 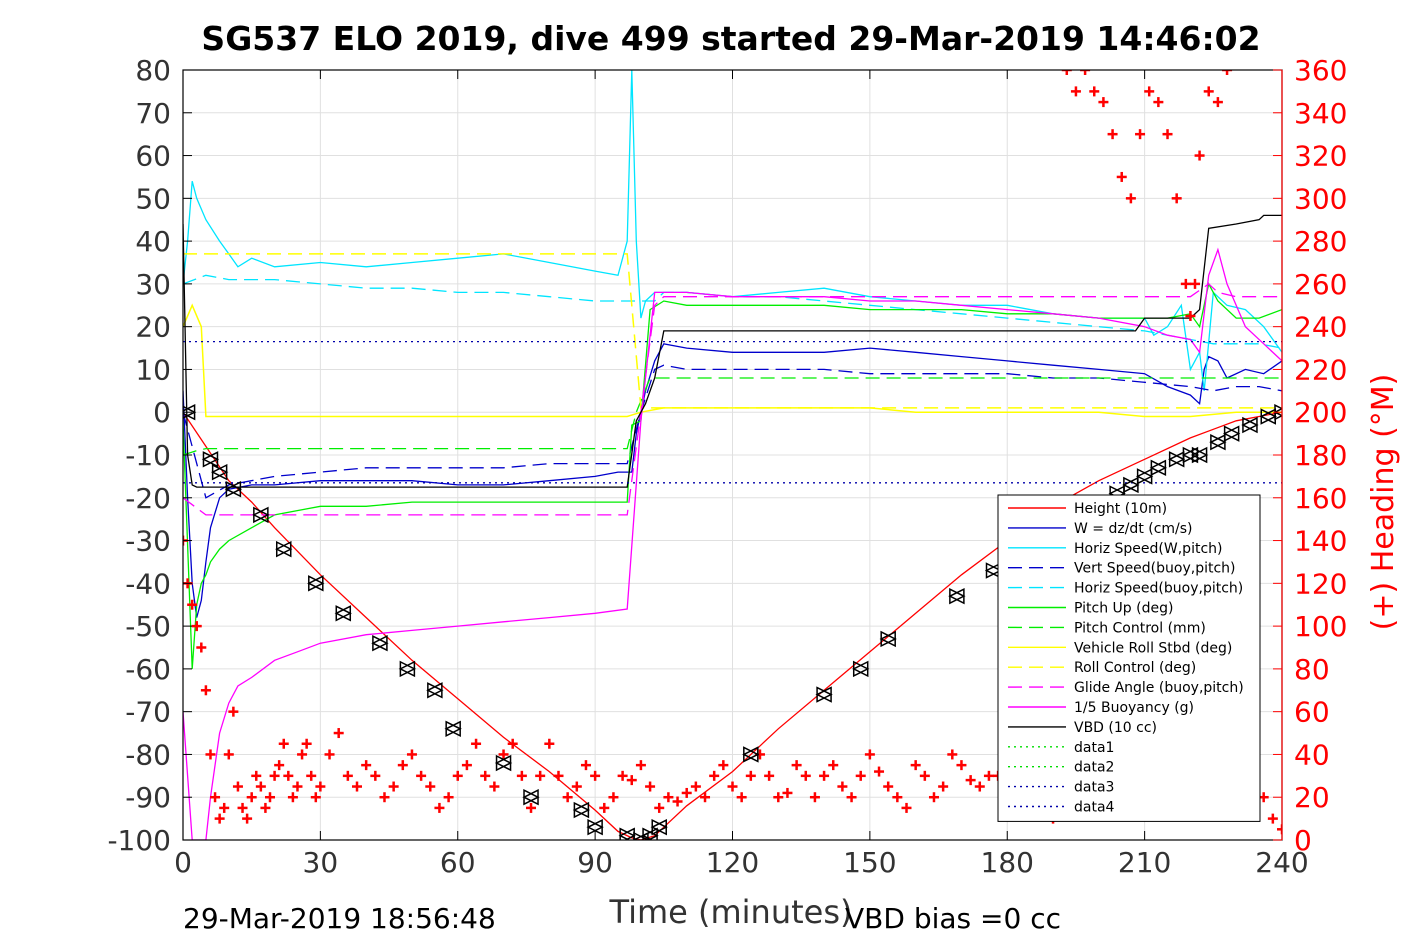 What do you see at coordinates (1061, 808) in the screenshot?
I see `legend-entry: data4` at bounding box center [1061, 808].